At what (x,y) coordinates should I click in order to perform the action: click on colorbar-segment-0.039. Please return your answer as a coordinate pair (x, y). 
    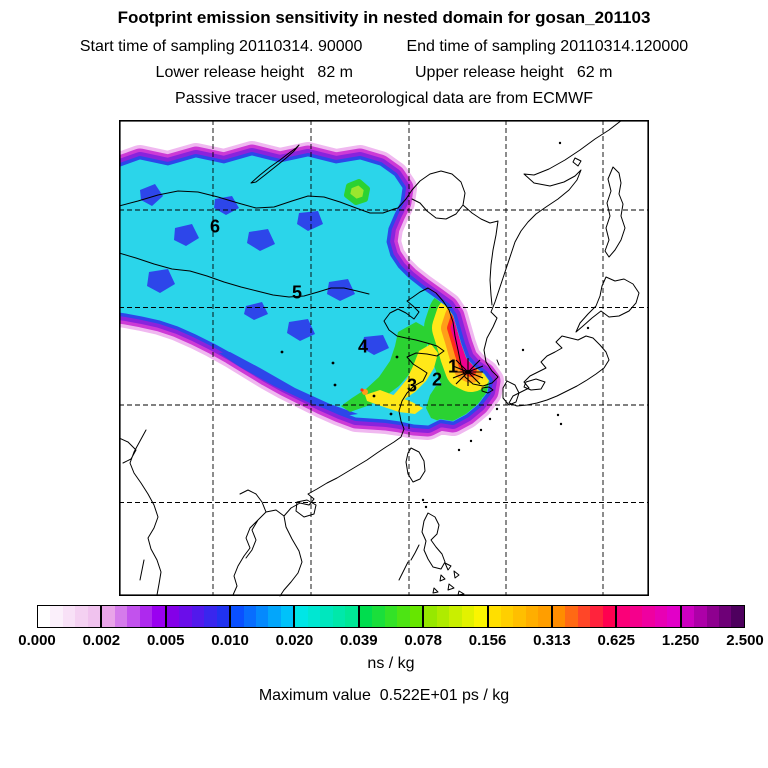
    Looking at the image, I should click on (392, 616).